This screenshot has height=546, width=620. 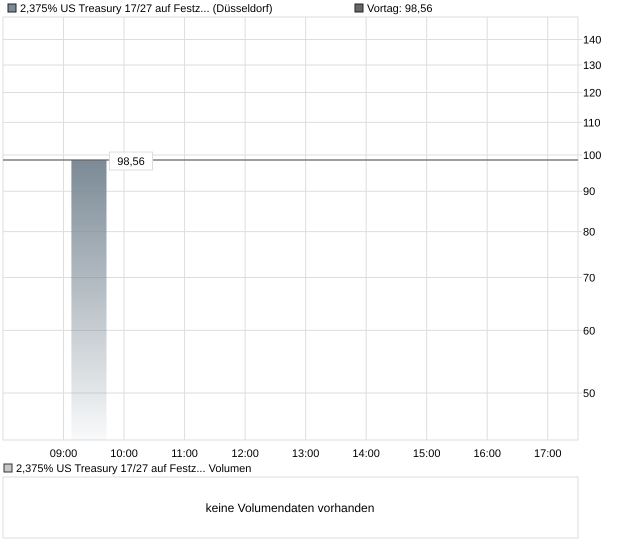 What do you see at coordinates (589, 192) in the screenshot?
I see `y-tick-label: 90` at bounding box center [589, 192].